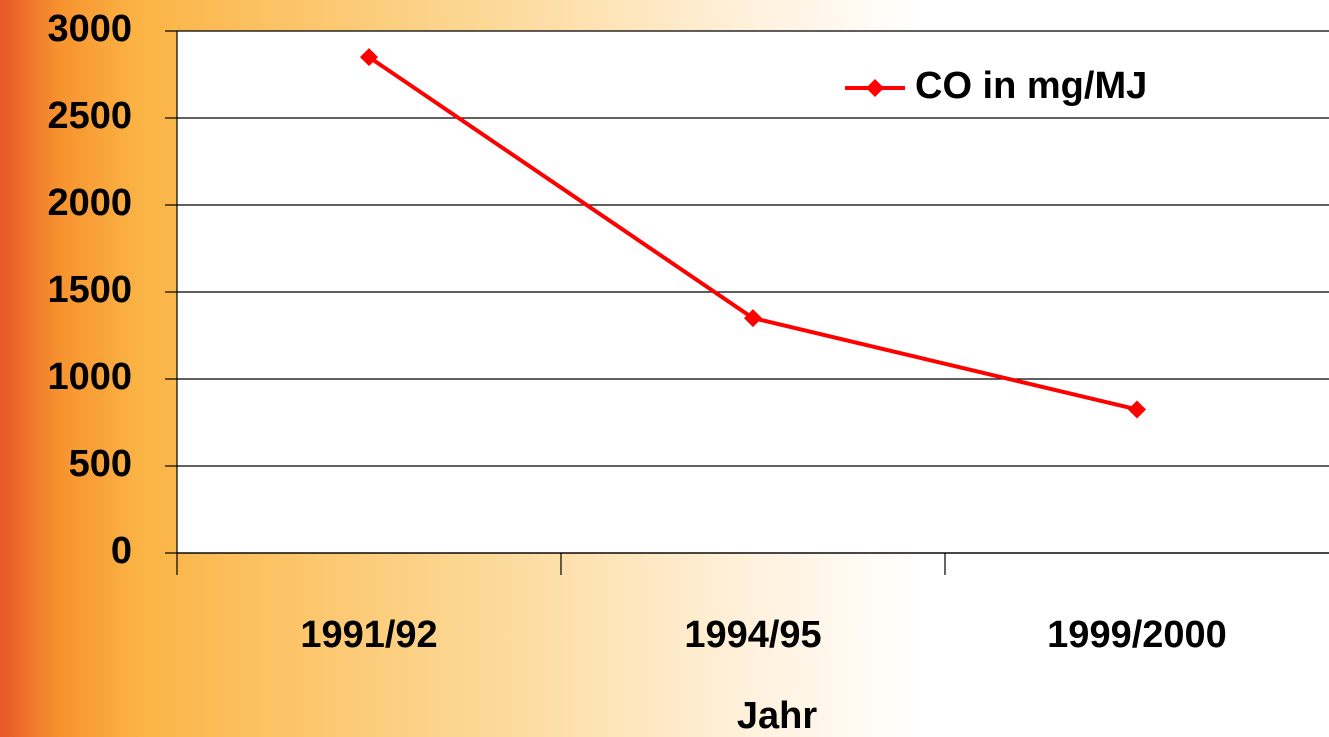 The image size is (1329, 737). Describe the element at coordinates (89, 290) in the screenshot. I see `y-tick-label: 1500` at that location.